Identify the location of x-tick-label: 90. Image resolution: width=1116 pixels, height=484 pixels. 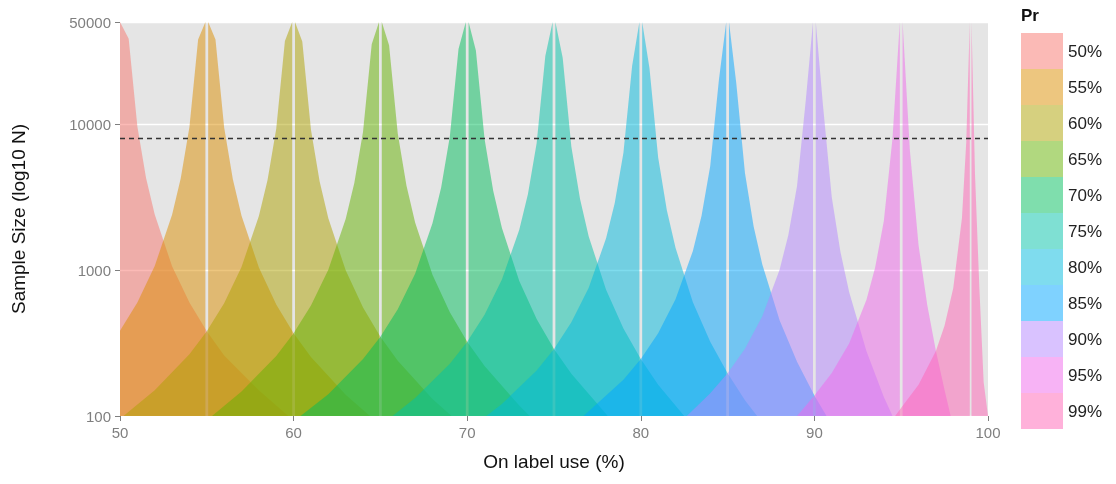
(814, 432).